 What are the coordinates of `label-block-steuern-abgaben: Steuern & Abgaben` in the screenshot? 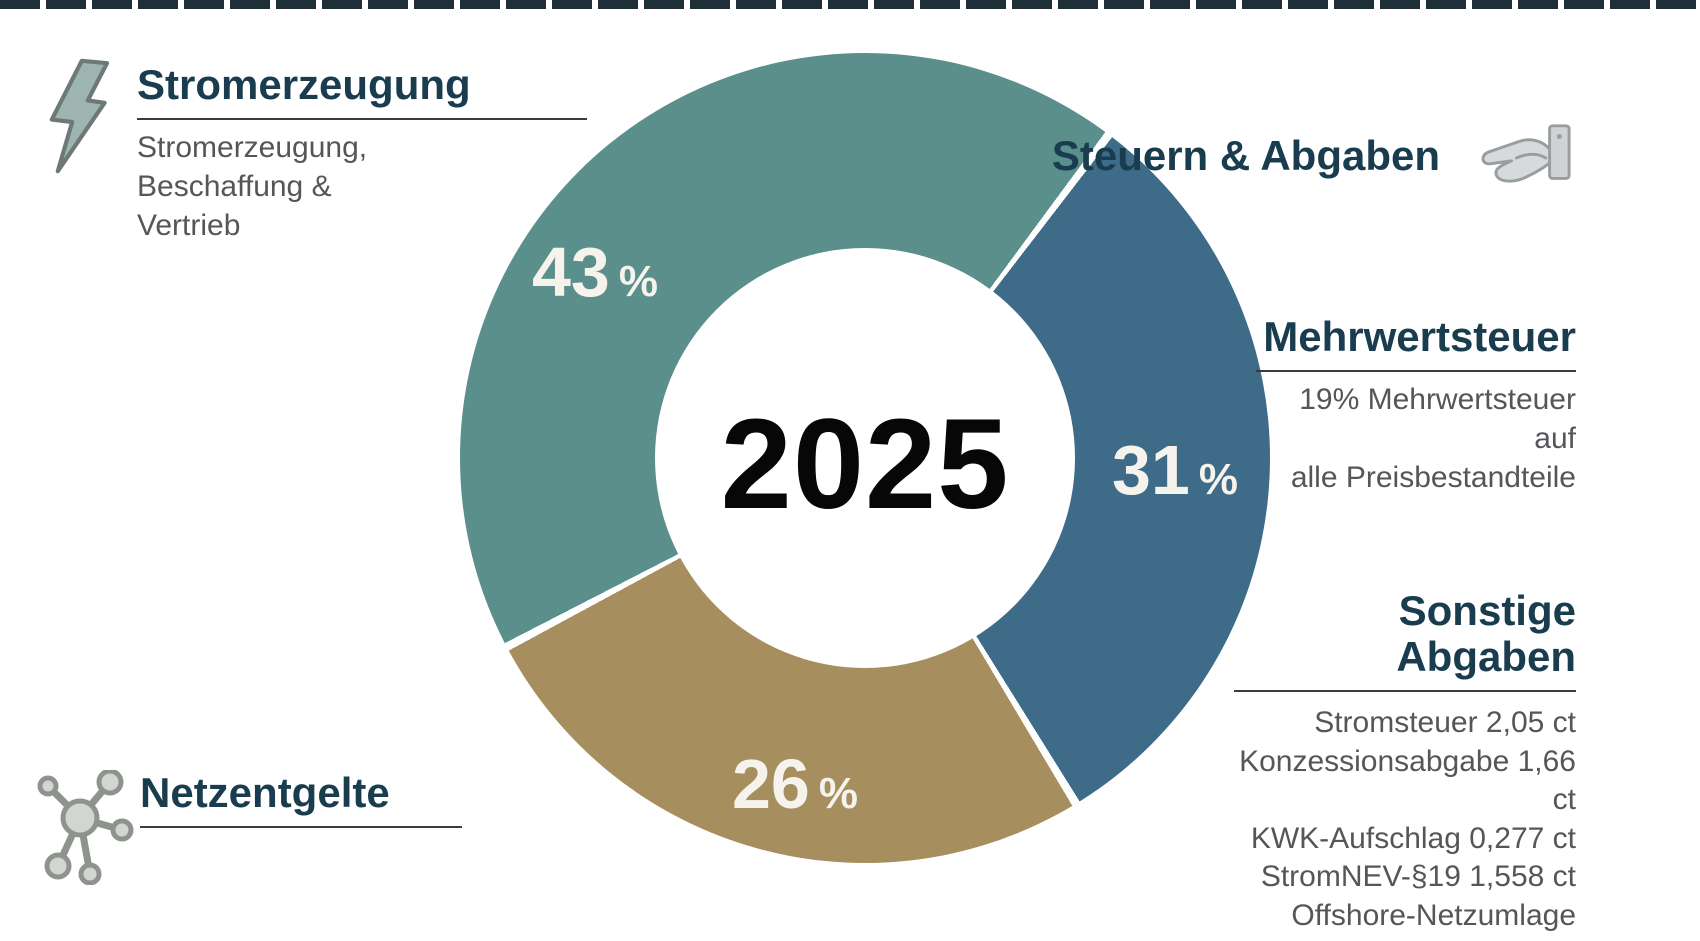 It's located at (1312, 156).